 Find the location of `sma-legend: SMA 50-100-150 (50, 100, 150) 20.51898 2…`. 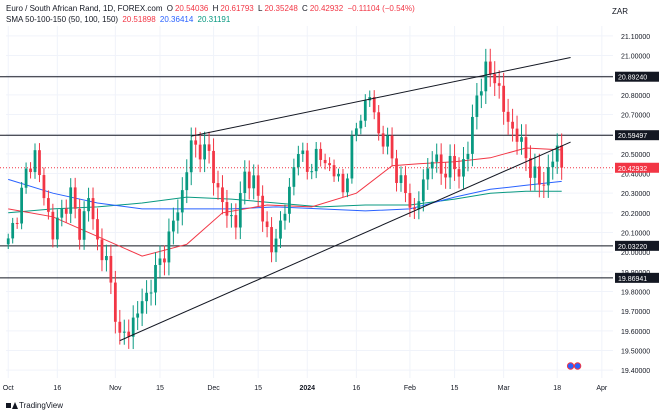

sma-legend: SMA 50-100-150 (50, 100, 150) 20.51898 2… is located at coordinates (119, 19).